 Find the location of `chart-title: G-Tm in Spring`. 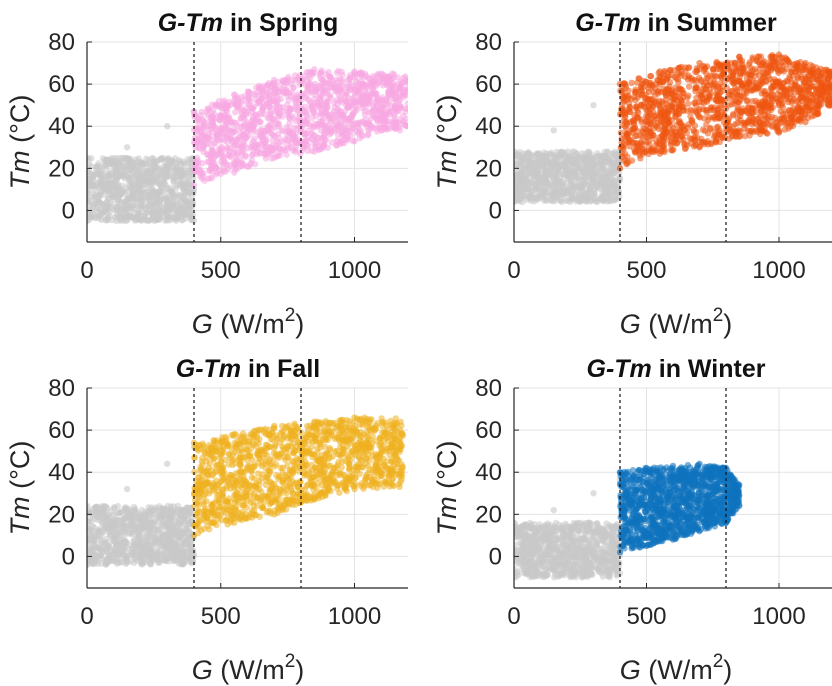

chart-title: G-Tm in Spring is located at coordinates (248, 23).